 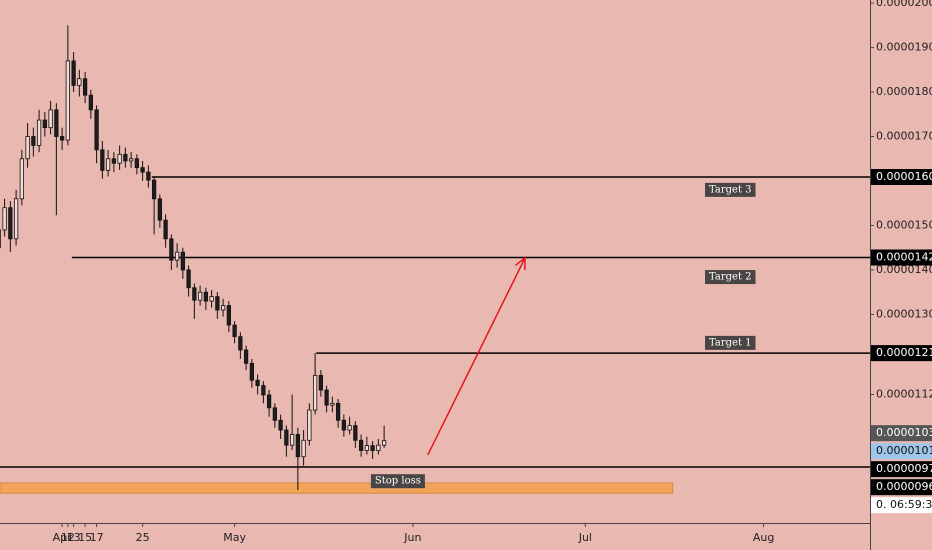 What do you see at coordinates (476, 356) in the screenshot?
I see `arrow-line` at bounding box center [476, 356].